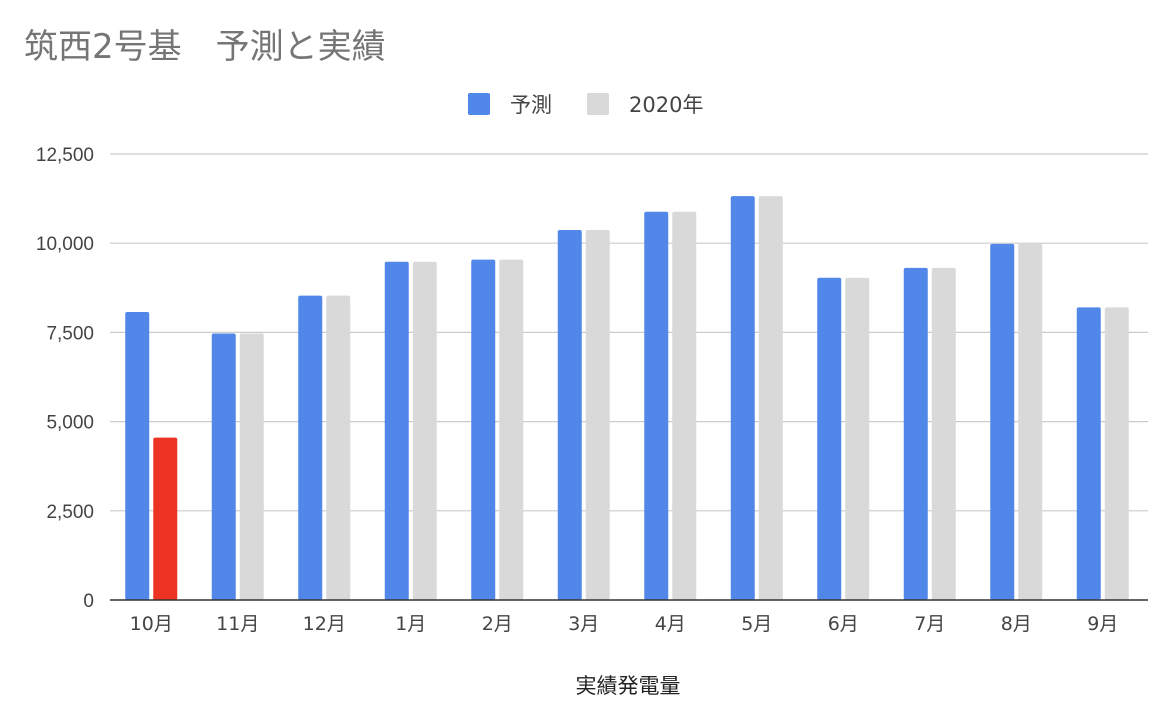 Image resolution: width=1160 pixels, height=718 pixels. Describe the element at coordinates (624, 624) in the screenshot. I see `x-axis: 10月 11月 12月 1月 2月 3月 4月 5月 6月 7月 8月 9月` at that location.